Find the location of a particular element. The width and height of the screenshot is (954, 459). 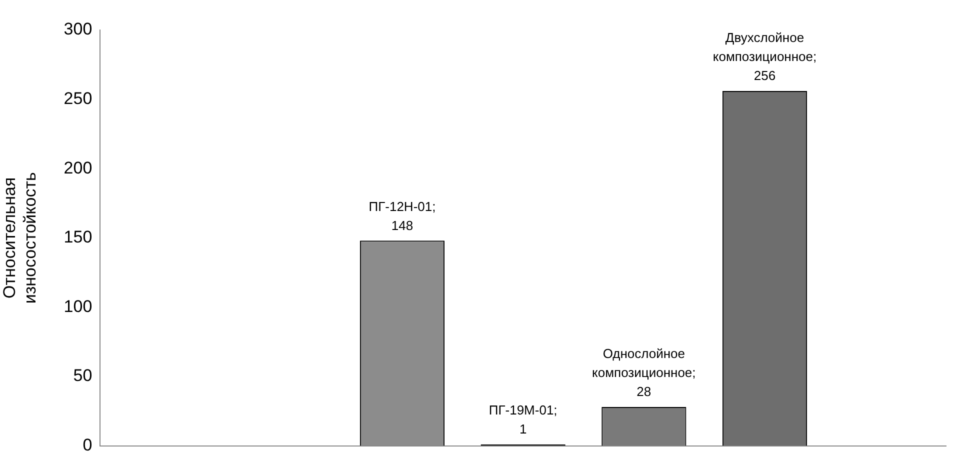

data-label: ПГ-19М-01; 1 is located at coordinates (523, 419).